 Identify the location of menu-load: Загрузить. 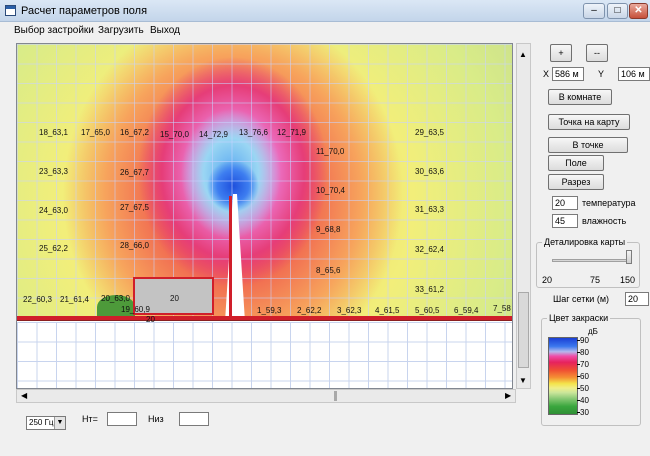
(121, 30).